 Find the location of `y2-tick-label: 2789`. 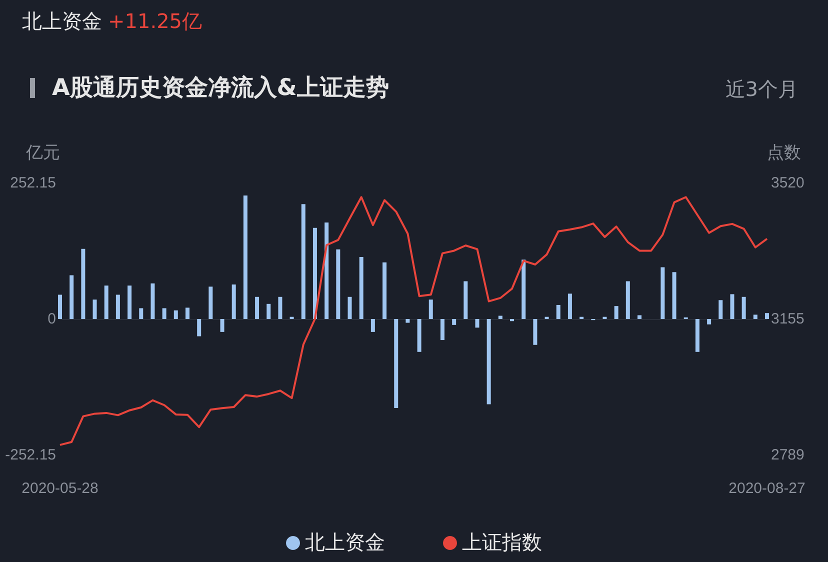

y2-tick-label: 2789 is located at coordinates (787, 455).